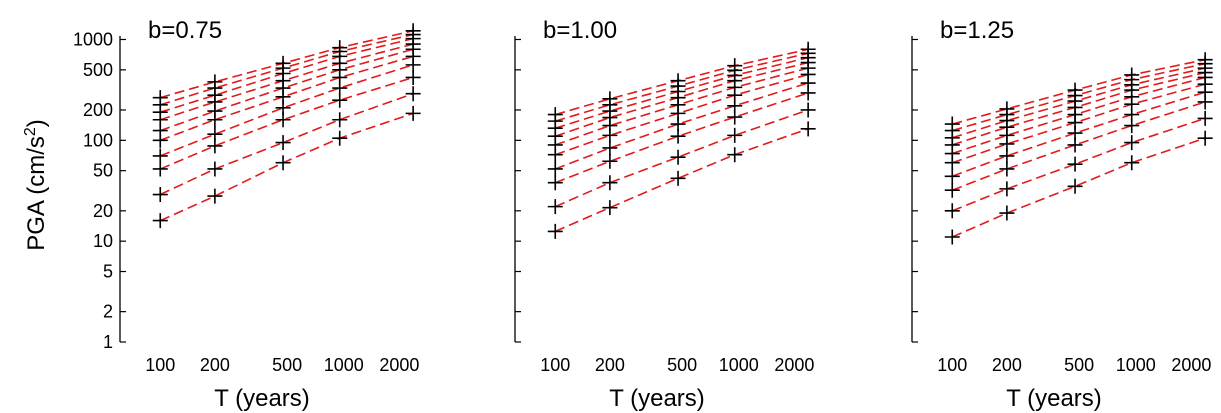 This screenshot has height=413, width=1221. What do you see at coordinates (977, 30) in the screenshot?
I see `panel-title: b=1.25` at bounding box center [977, 30].